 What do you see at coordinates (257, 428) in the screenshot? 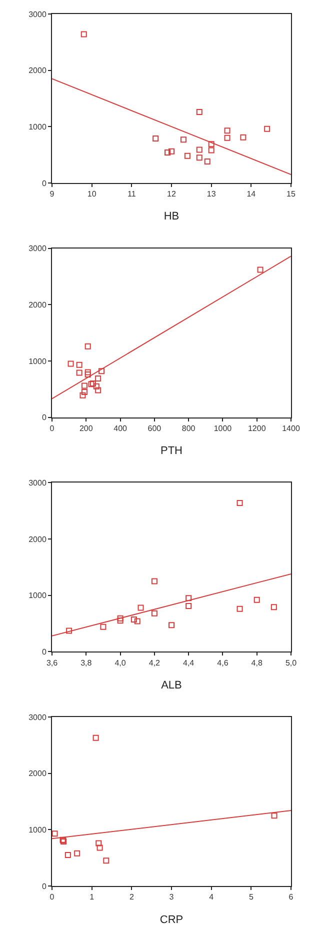
I see `x-tick-label: 1200` at bounding box center [257, 428].